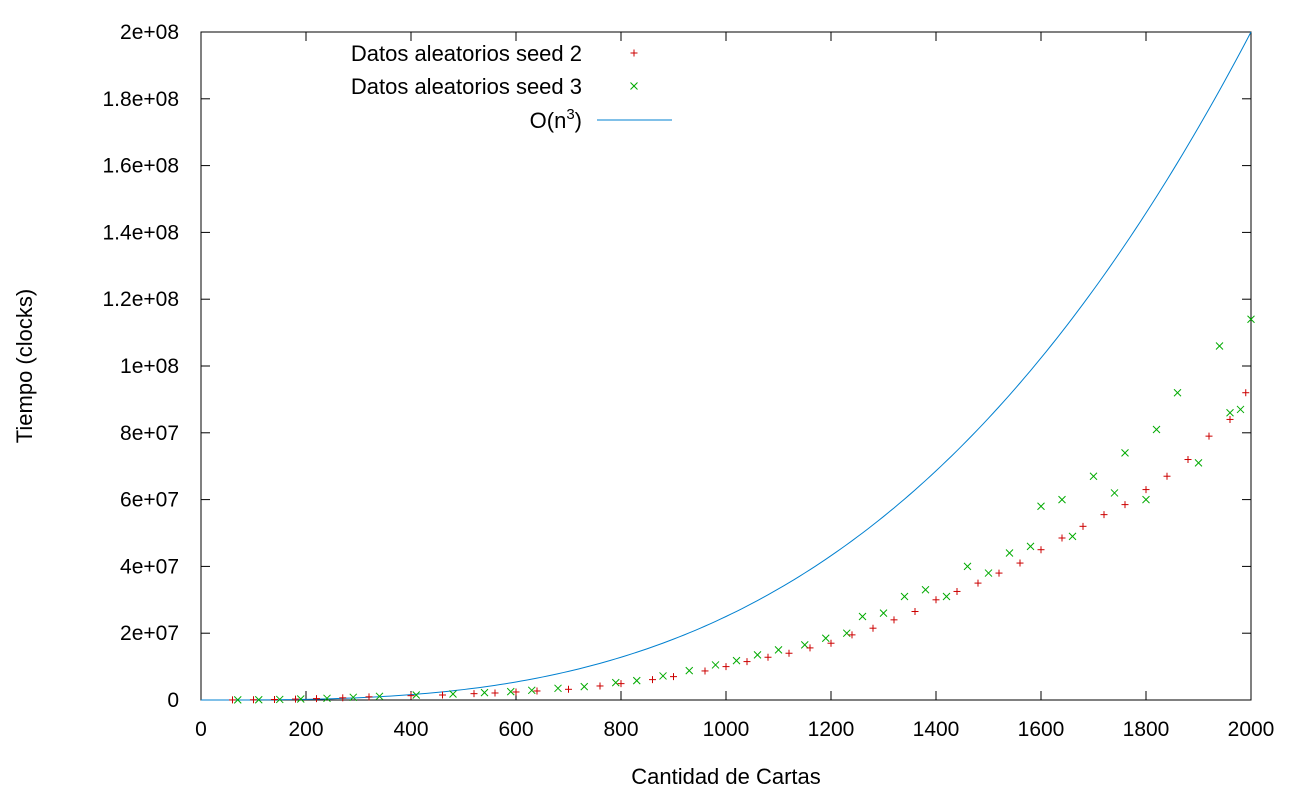 The height and width of the screenshot is (800, 1300). Describe the element at coordinates (1146, 729) in the screenshot. I see `x-tick-label: 1800` at that location.